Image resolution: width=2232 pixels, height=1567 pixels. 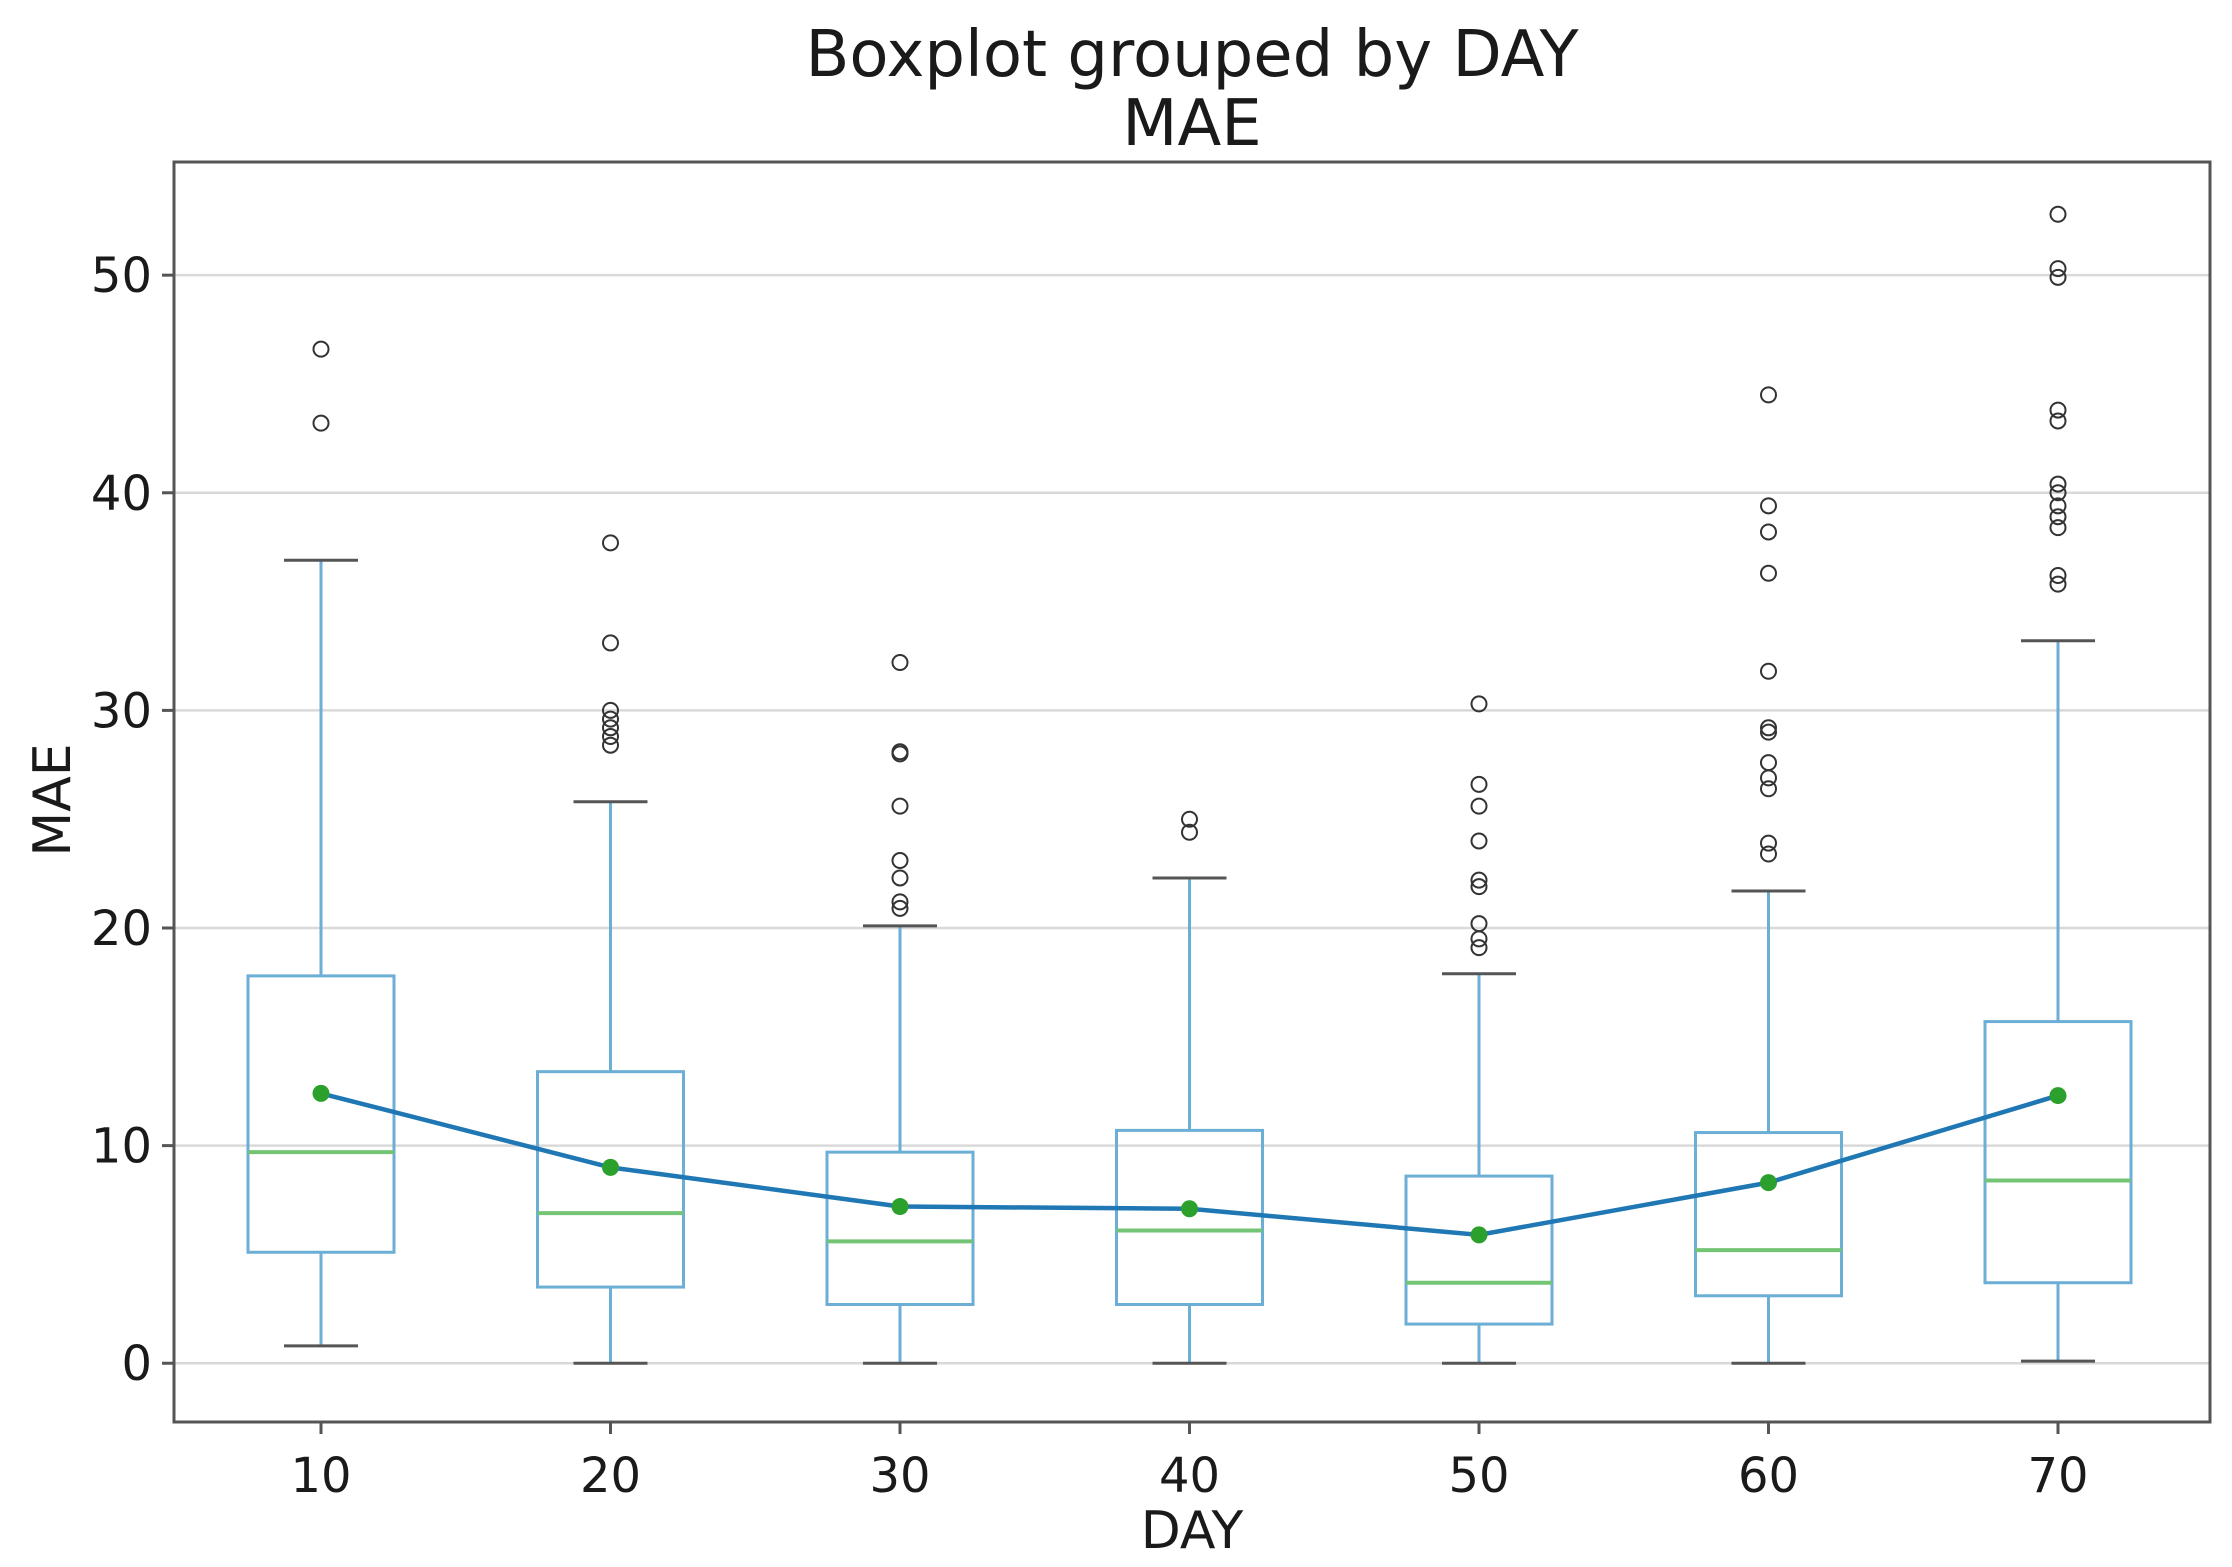 What do you see at coordinates (121, 929) in the screenshot?
I see `y-tick-label-20: 20` at bounding box center [121, 929].